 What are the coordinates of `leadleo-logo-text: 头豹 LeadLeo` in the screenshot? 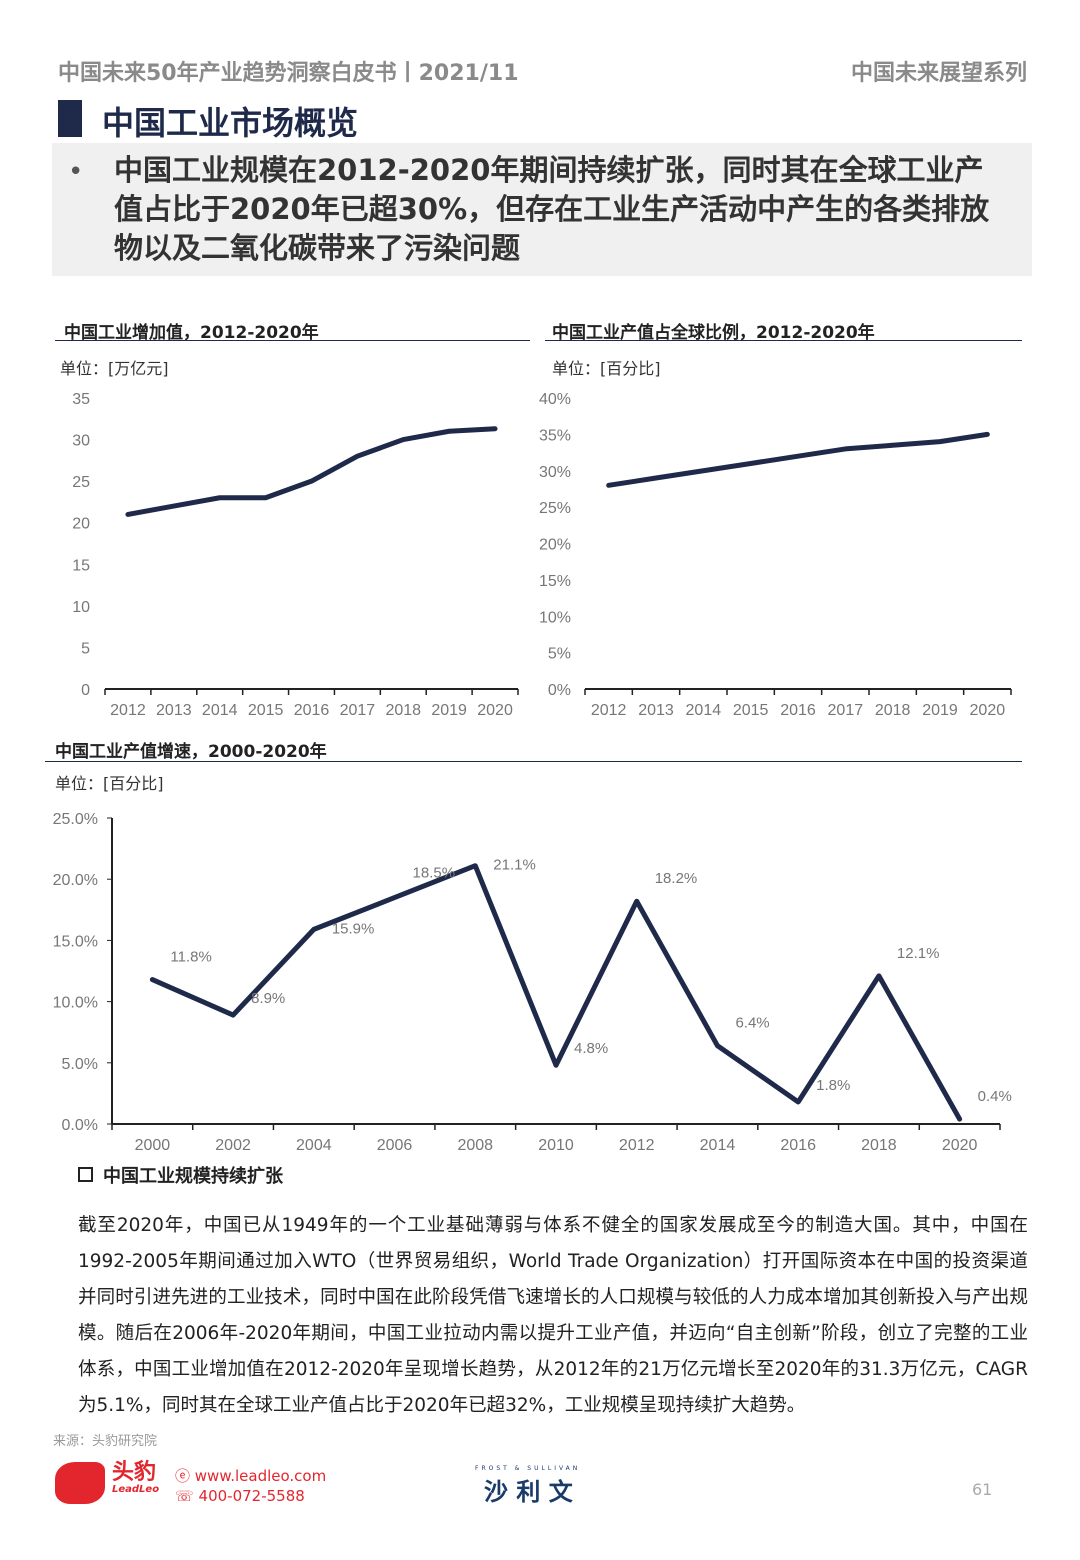 It's located at (136, 1478).